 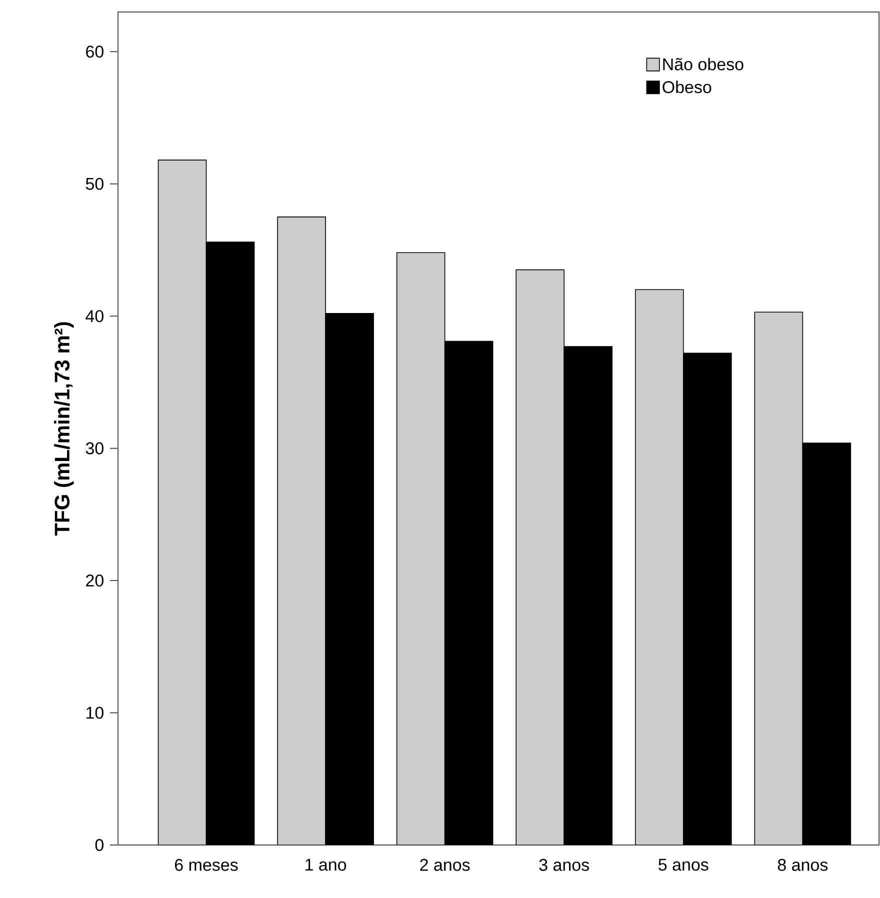 I want to click on x-tick-label: 5 anos, so click(x=683, y=864).